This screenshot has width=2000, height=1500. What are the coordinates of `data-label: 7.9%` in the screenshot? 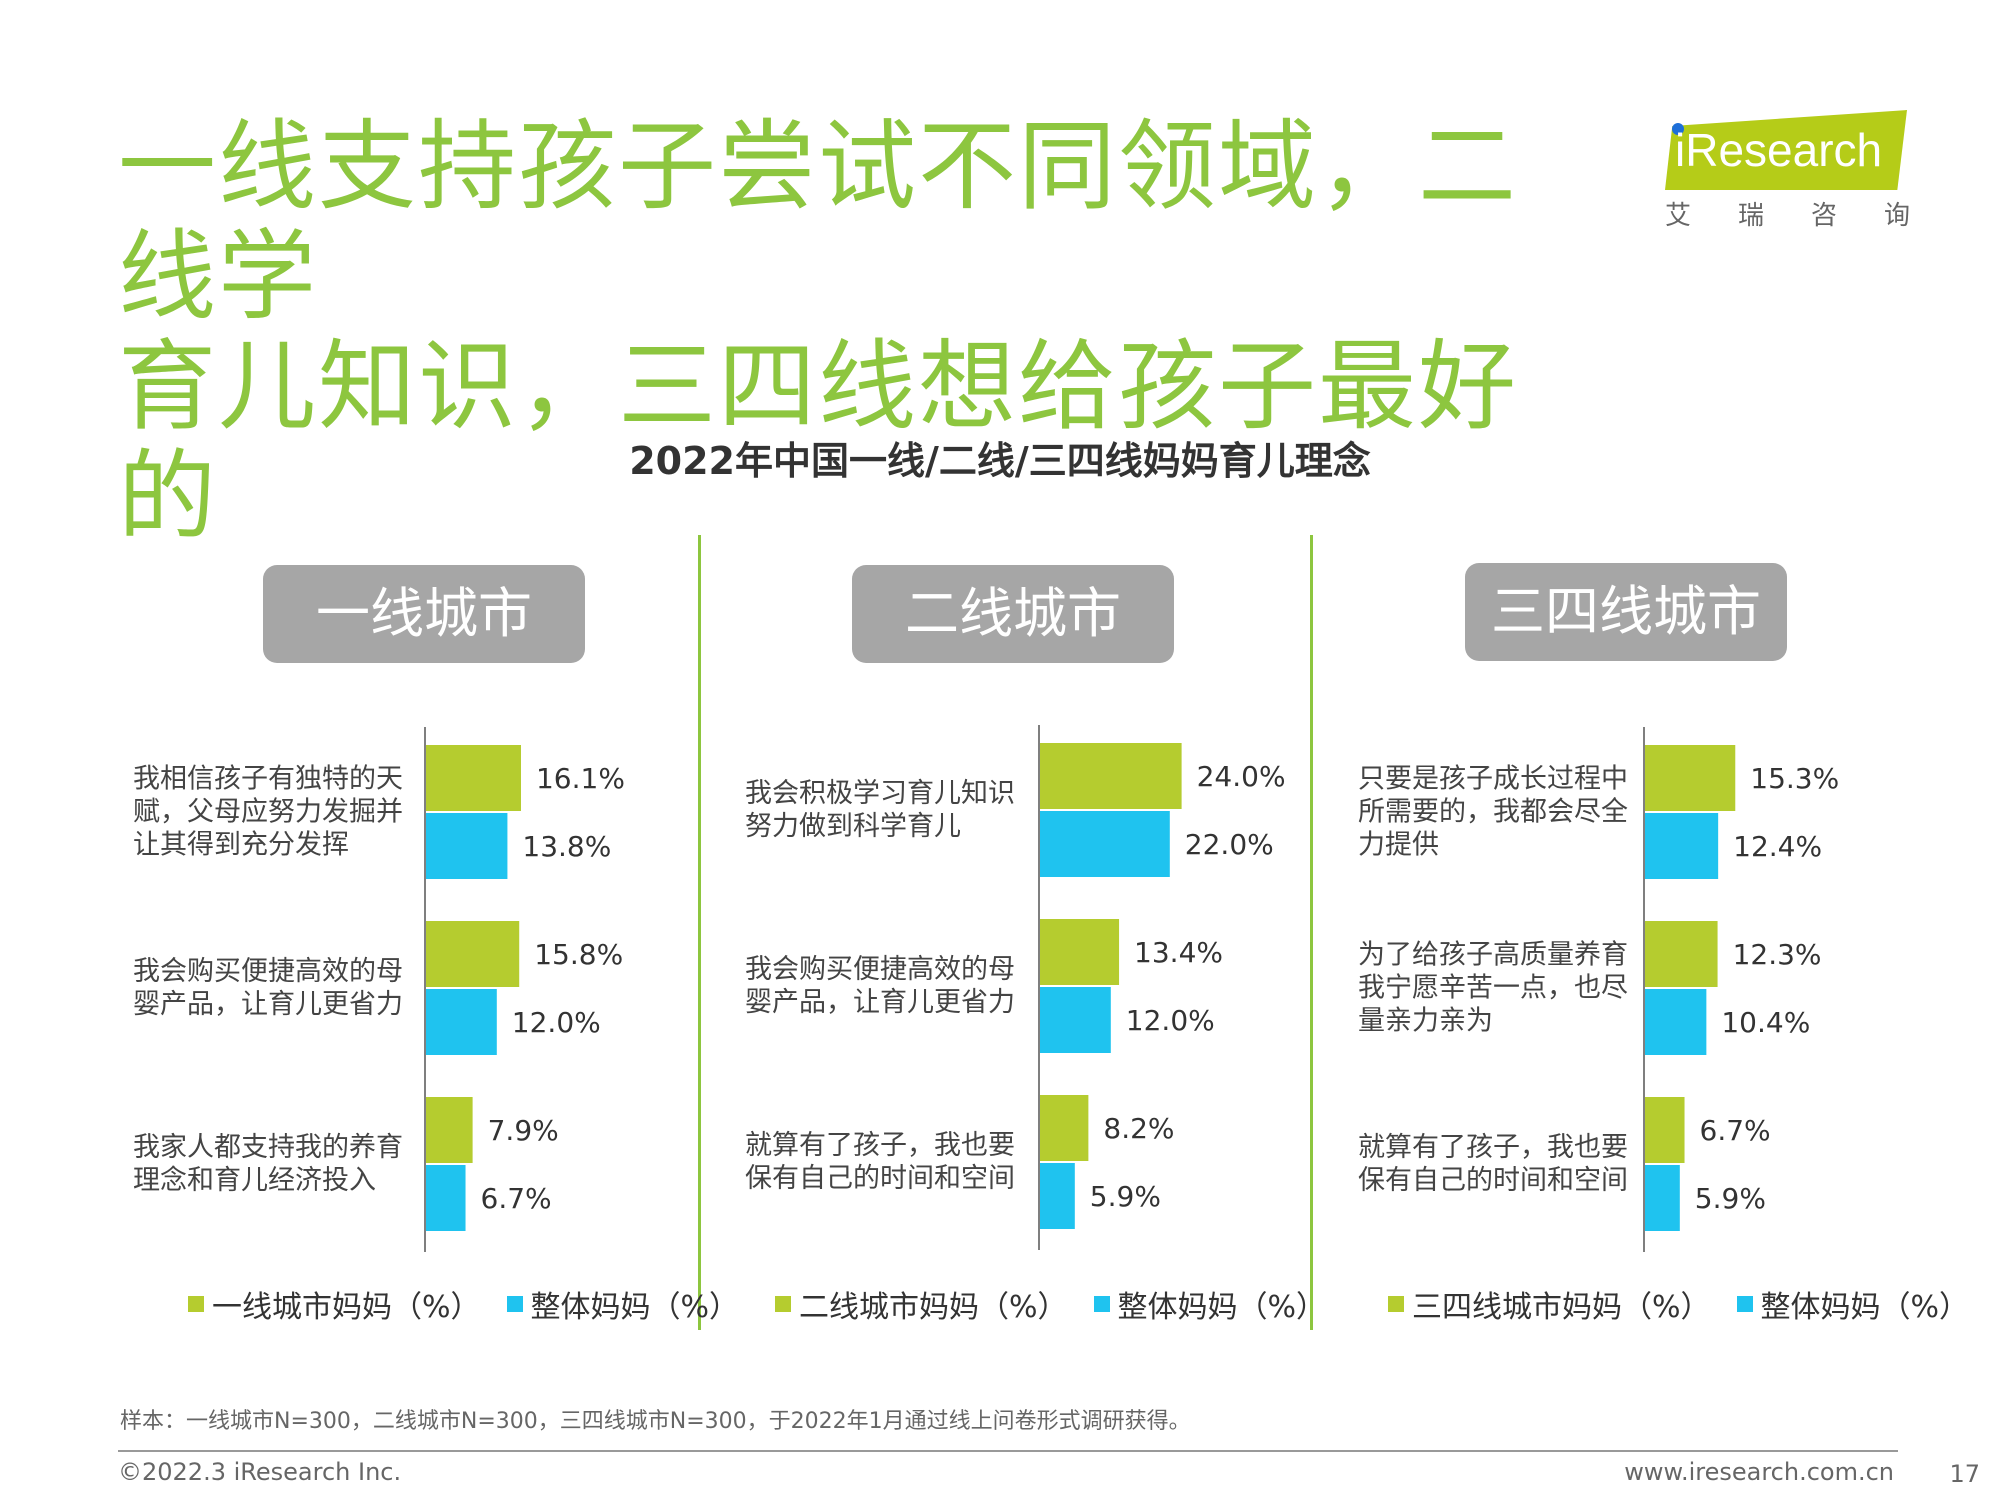 It's located at (523, 1130).